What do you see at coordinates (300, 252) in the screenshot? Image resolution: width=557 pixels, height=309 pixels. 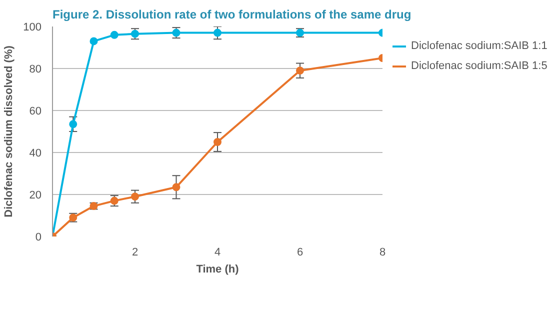 I see `x-tick-label: 6` at bounding box center [300, 252].